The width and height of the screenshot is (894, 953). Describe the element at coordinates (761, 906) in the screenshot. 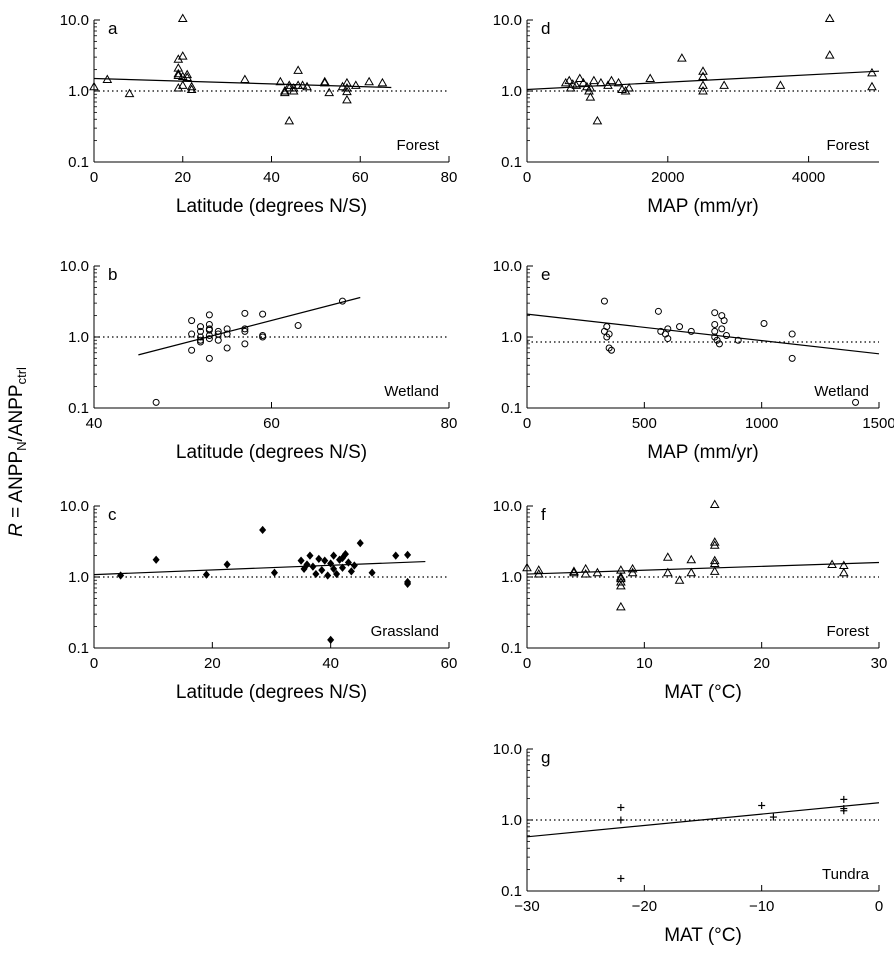

I see `x-tick-label: −10` at that location.